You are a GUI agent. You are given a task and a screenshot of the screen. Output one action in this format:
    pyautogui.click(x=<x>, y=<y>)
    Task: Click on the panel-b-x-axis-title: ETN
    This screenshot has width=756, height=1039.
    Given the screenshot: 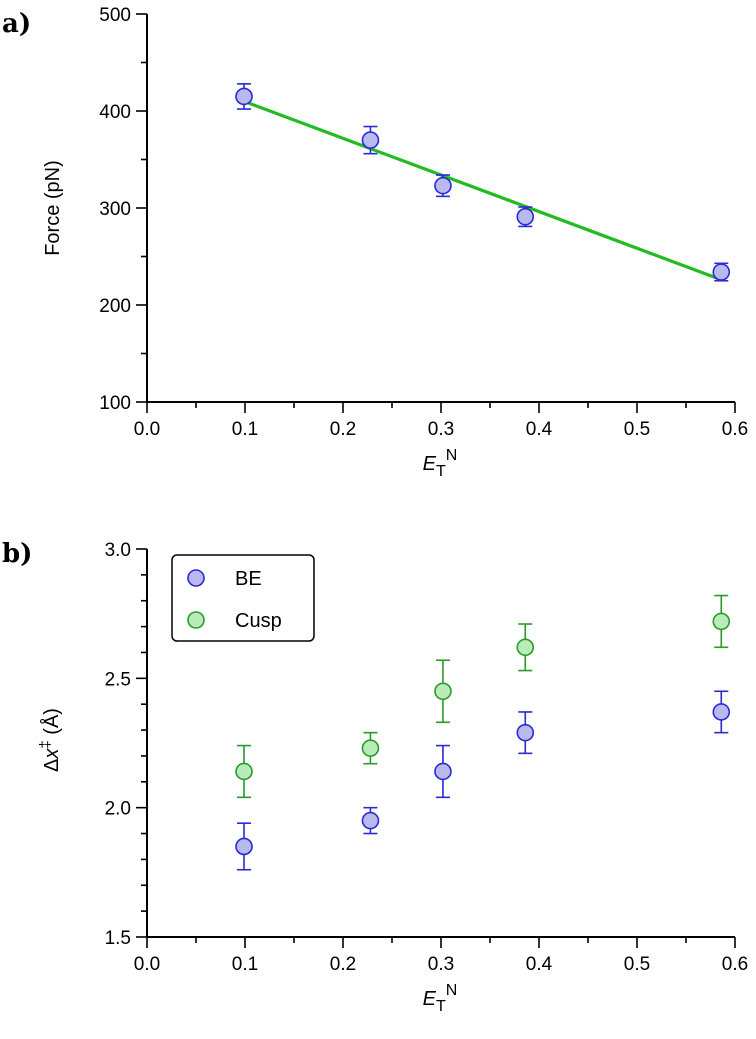 What is the action you would take?
    pyautogui.click(x=440, y=998)
    